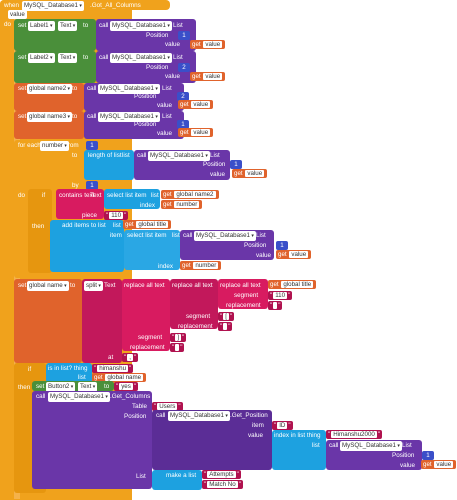  I want to click on rep-empty-3: " ", so click(177, 347).